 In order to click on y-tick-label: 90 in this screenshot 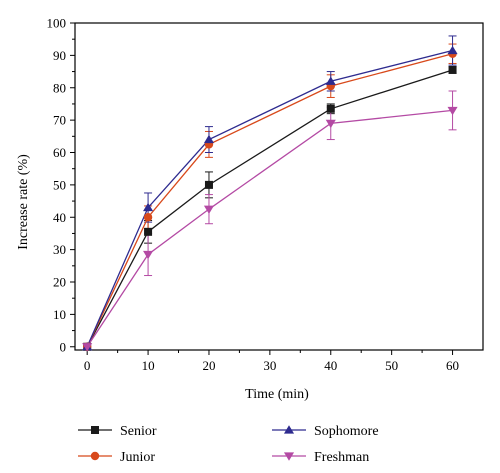, I will do `click(59, 55)`.